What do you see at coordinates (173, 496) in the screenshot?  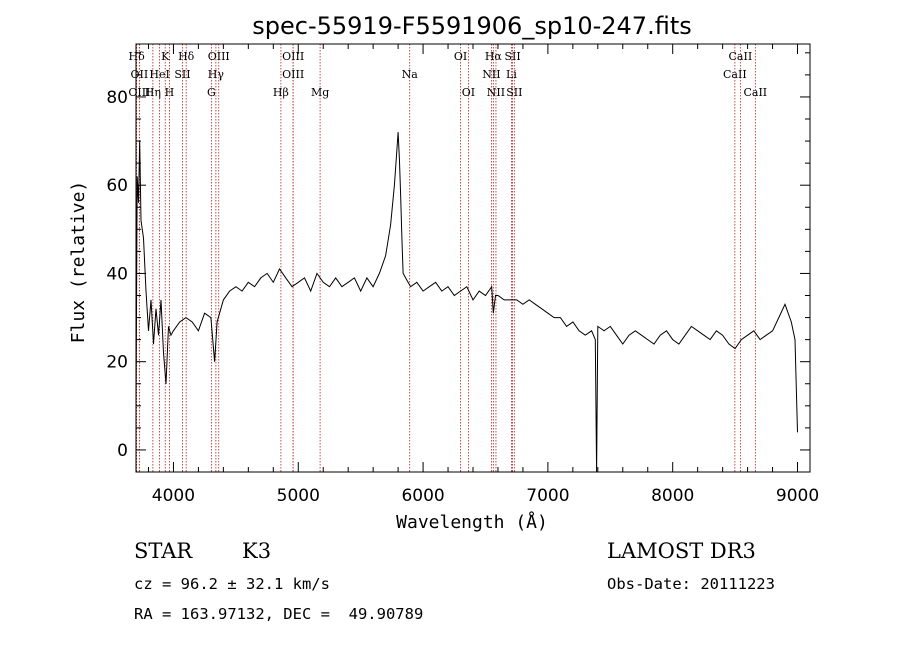 I see `x-tick-label: 4000` at bounding box center [173, 496].